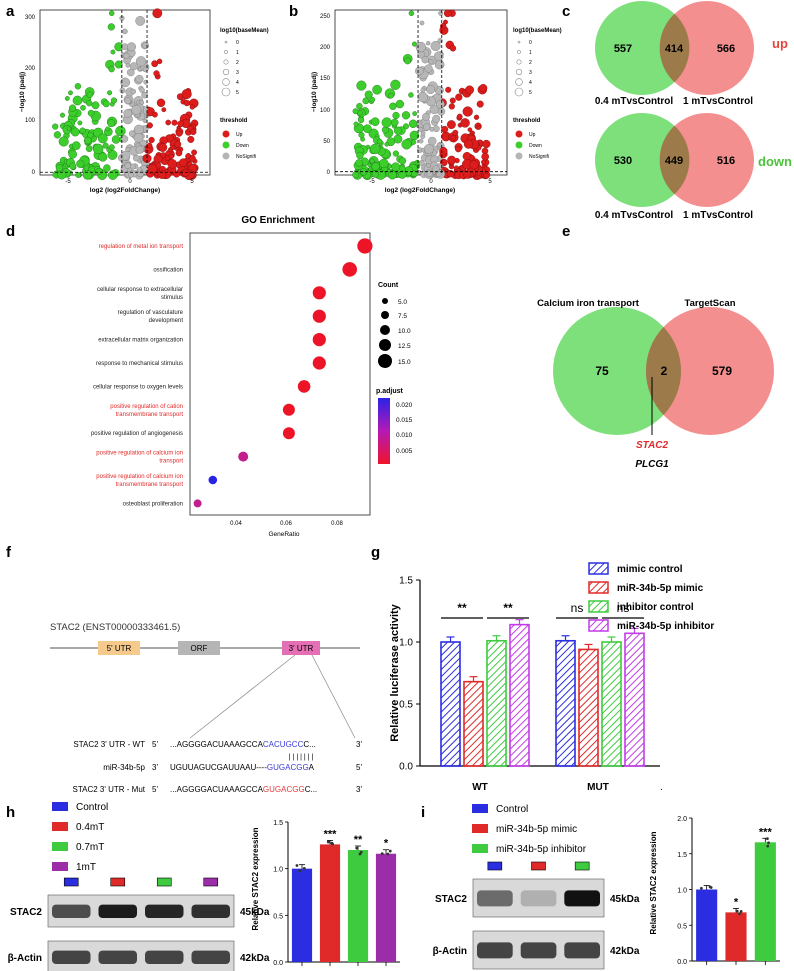 The width and height of the screenshot is (794, 971). Describe the element at coordinates (90, 827) in the screenshot. I see `legend-label: 0.4mT` at that location.